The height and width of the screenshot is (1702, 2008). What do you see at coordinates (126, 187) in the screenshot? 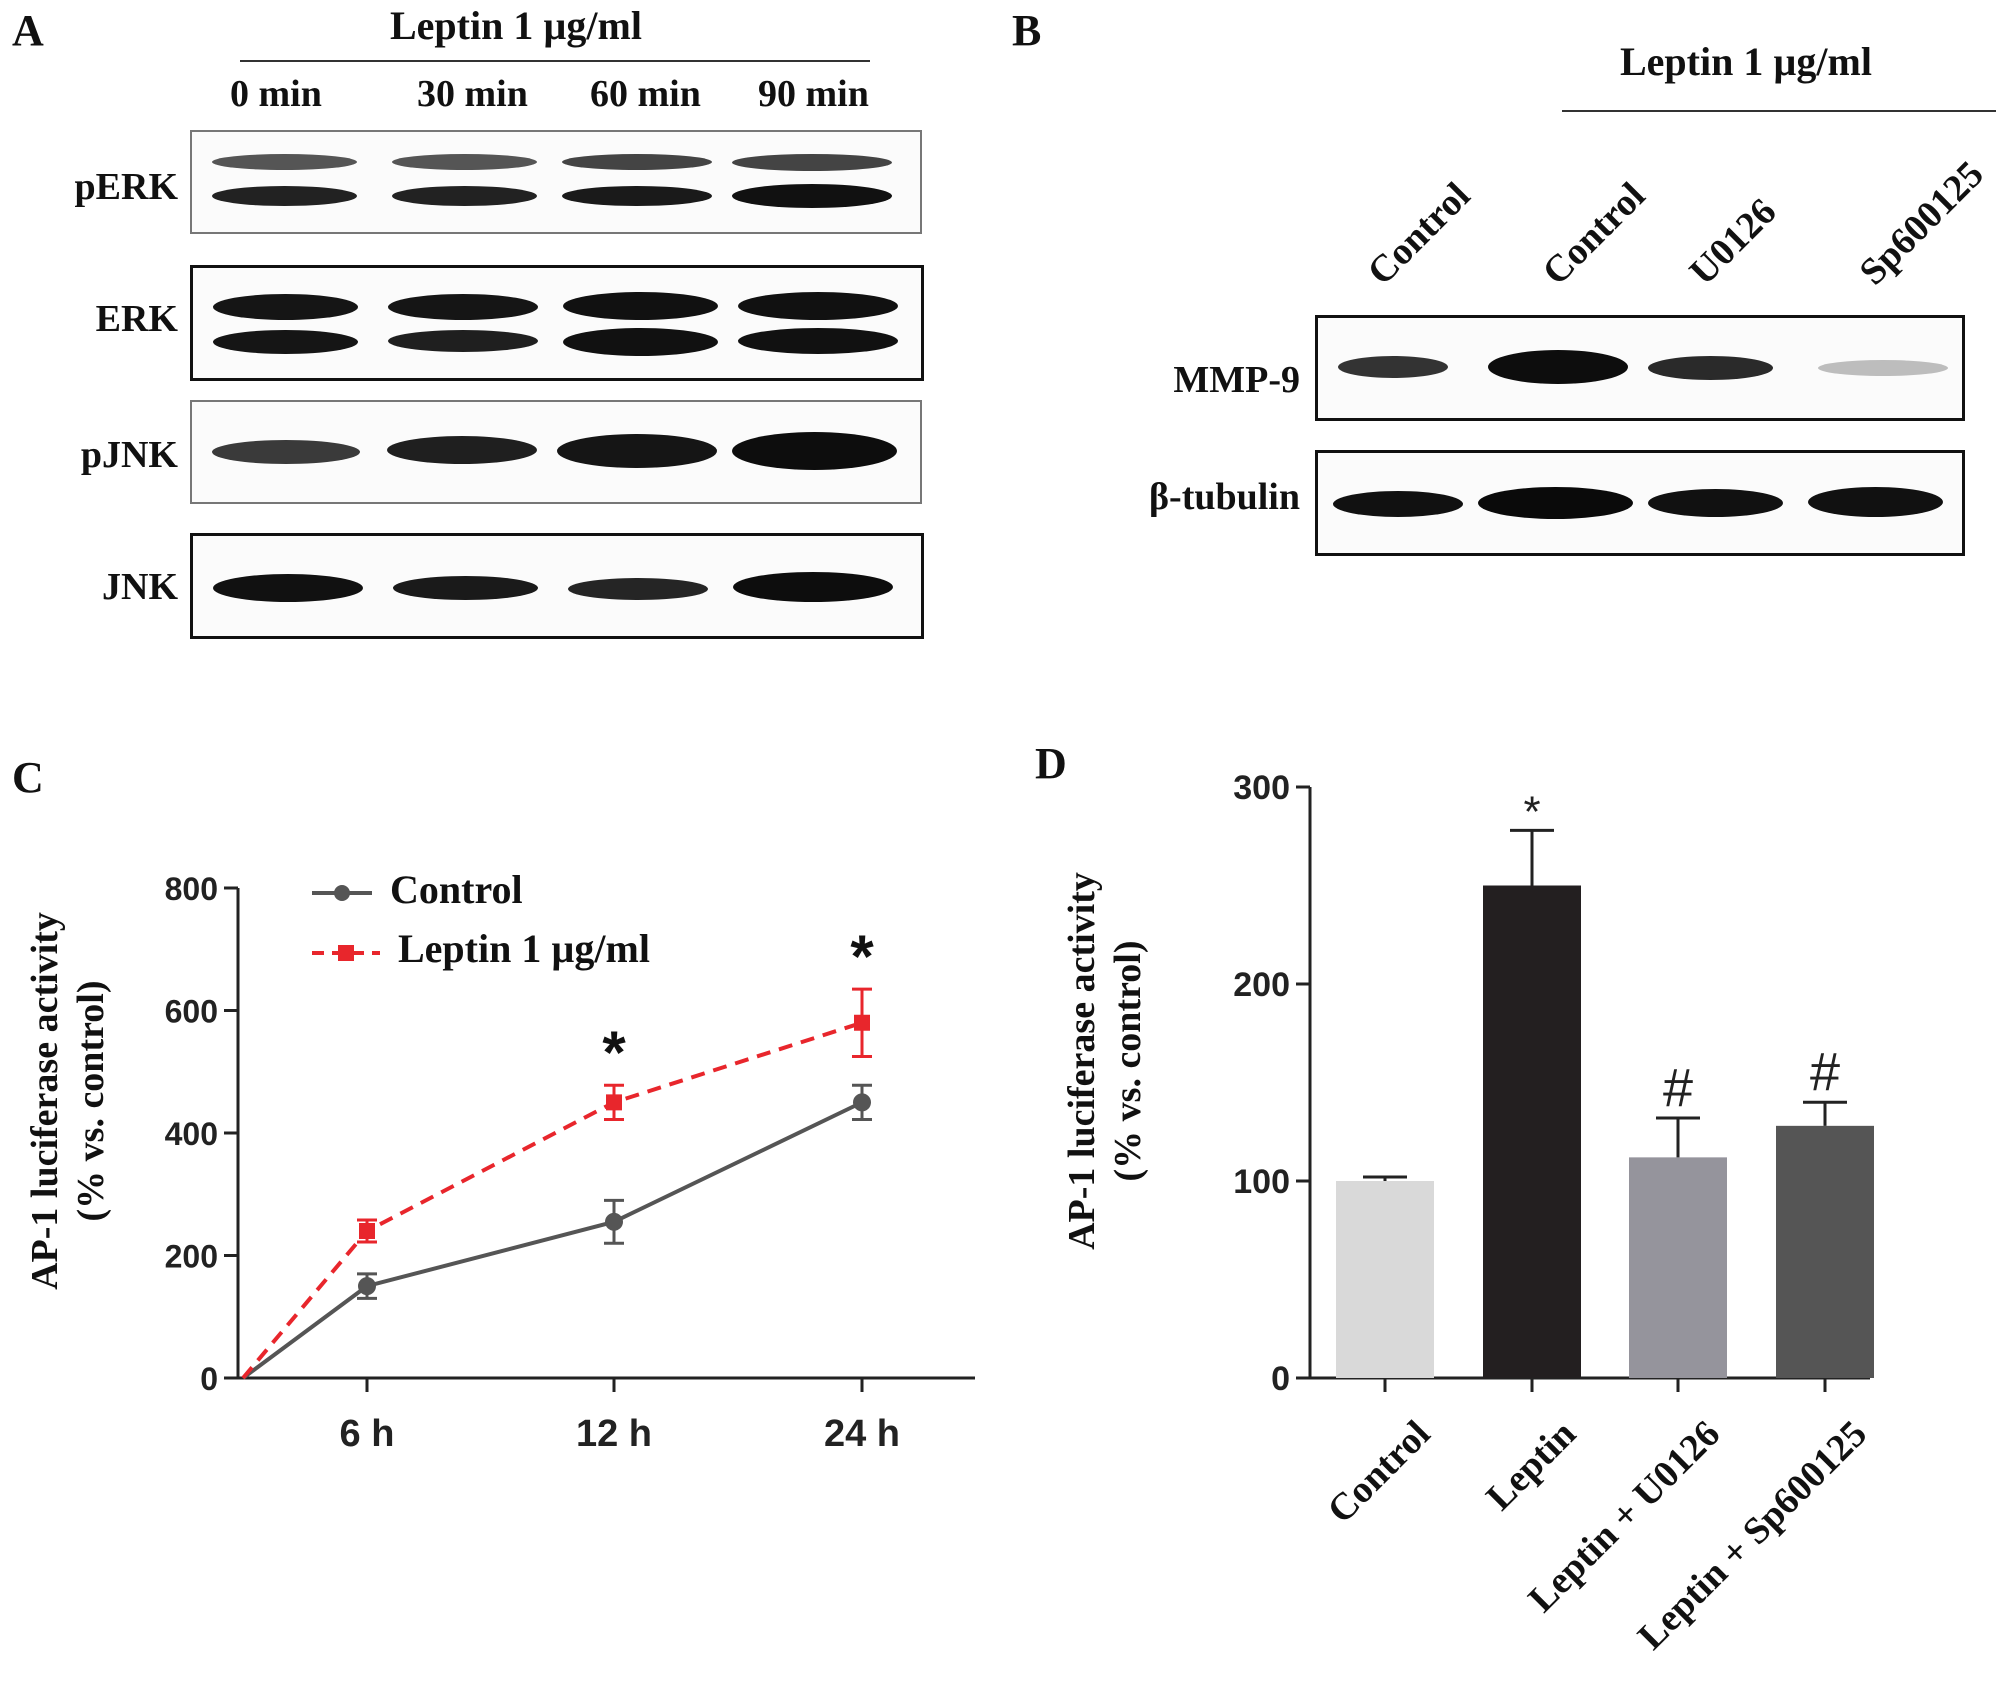
I see `blot-label-perk: pERK` at bounding box center [126, 187].